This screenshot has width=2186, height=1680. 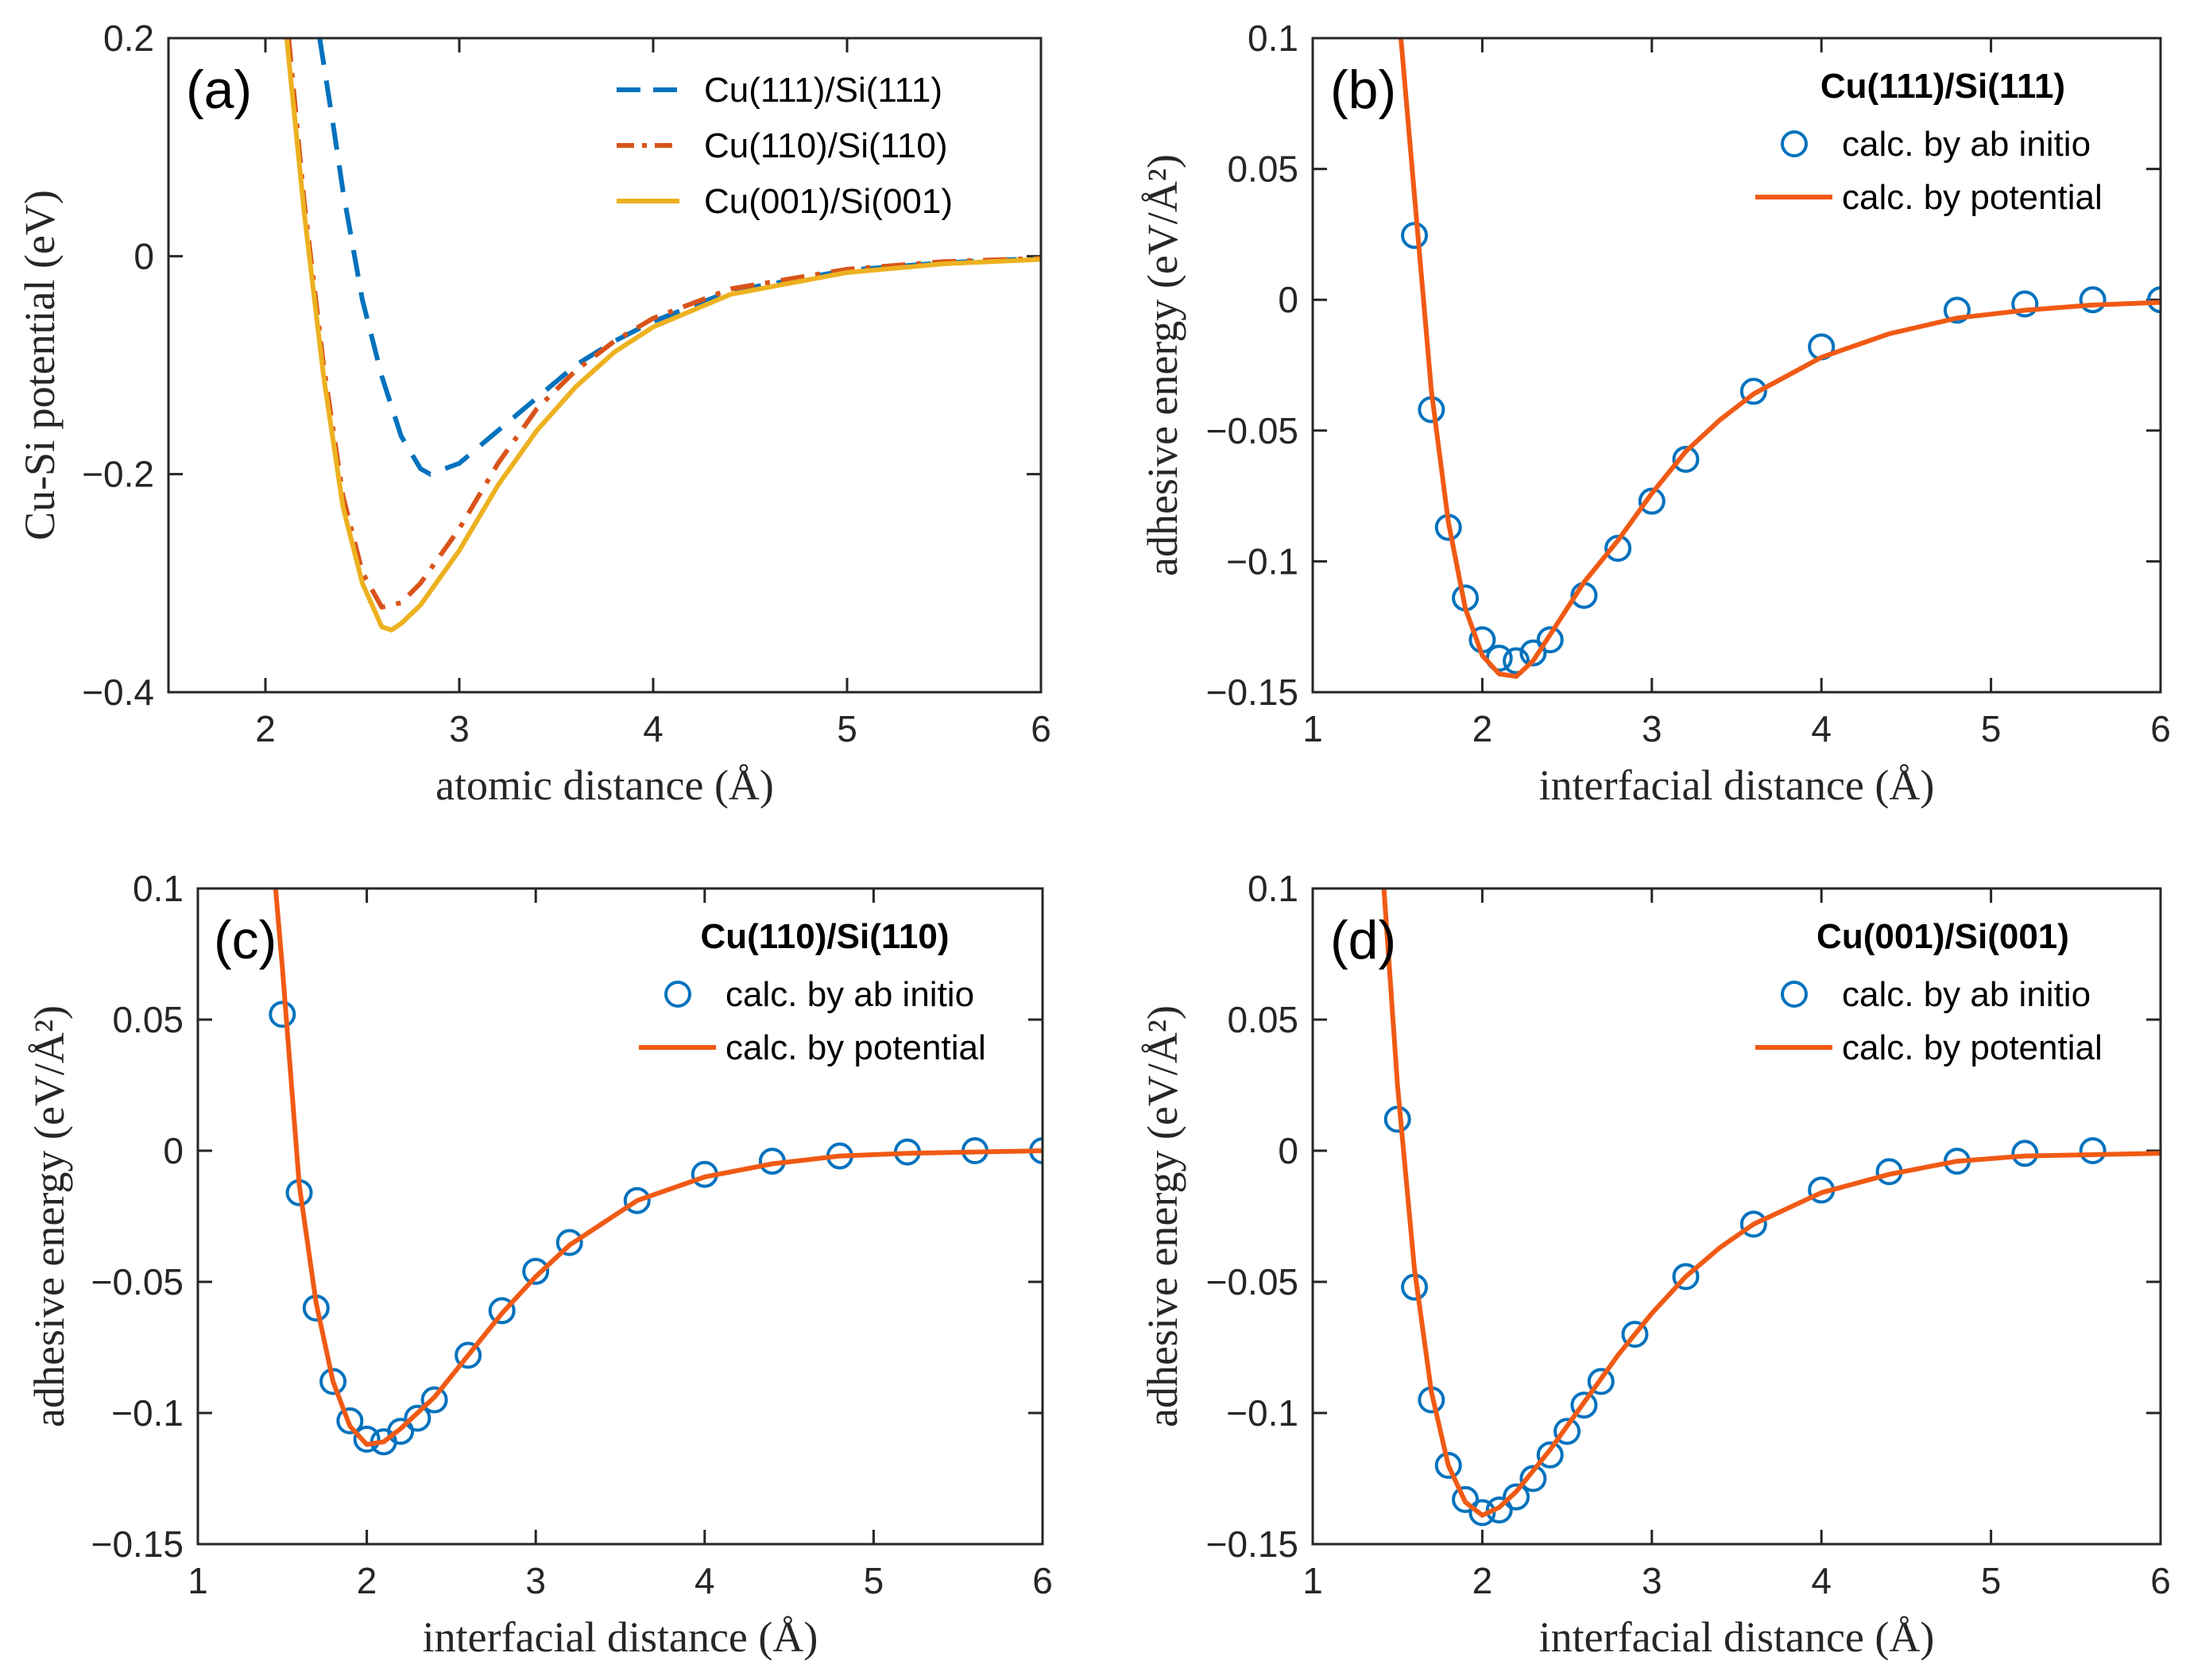 What do you see at coordinates (219, 90) in the screenshot?
I see `panel-label: (a)` at bounding box center [219, 90].